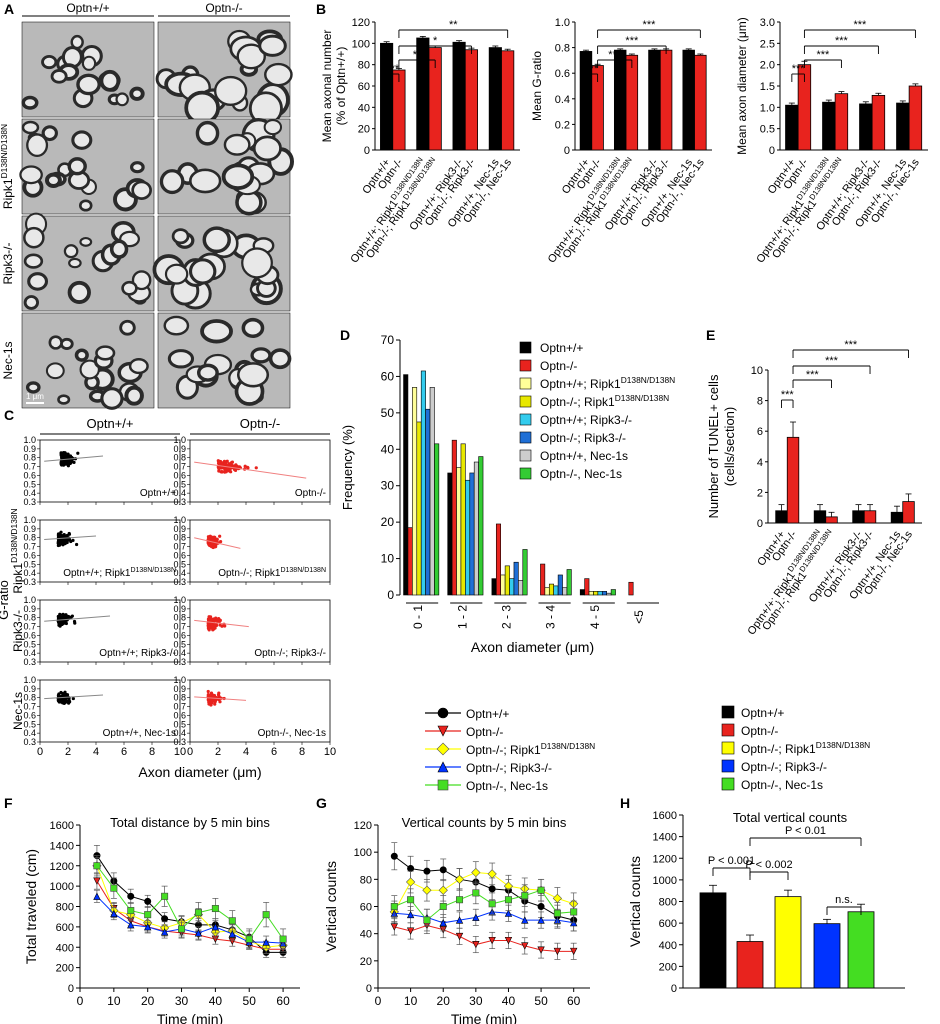  Describe the element at coordinates (388, 340) in the screenshot. I see `y-tick-label: 70` at that location.